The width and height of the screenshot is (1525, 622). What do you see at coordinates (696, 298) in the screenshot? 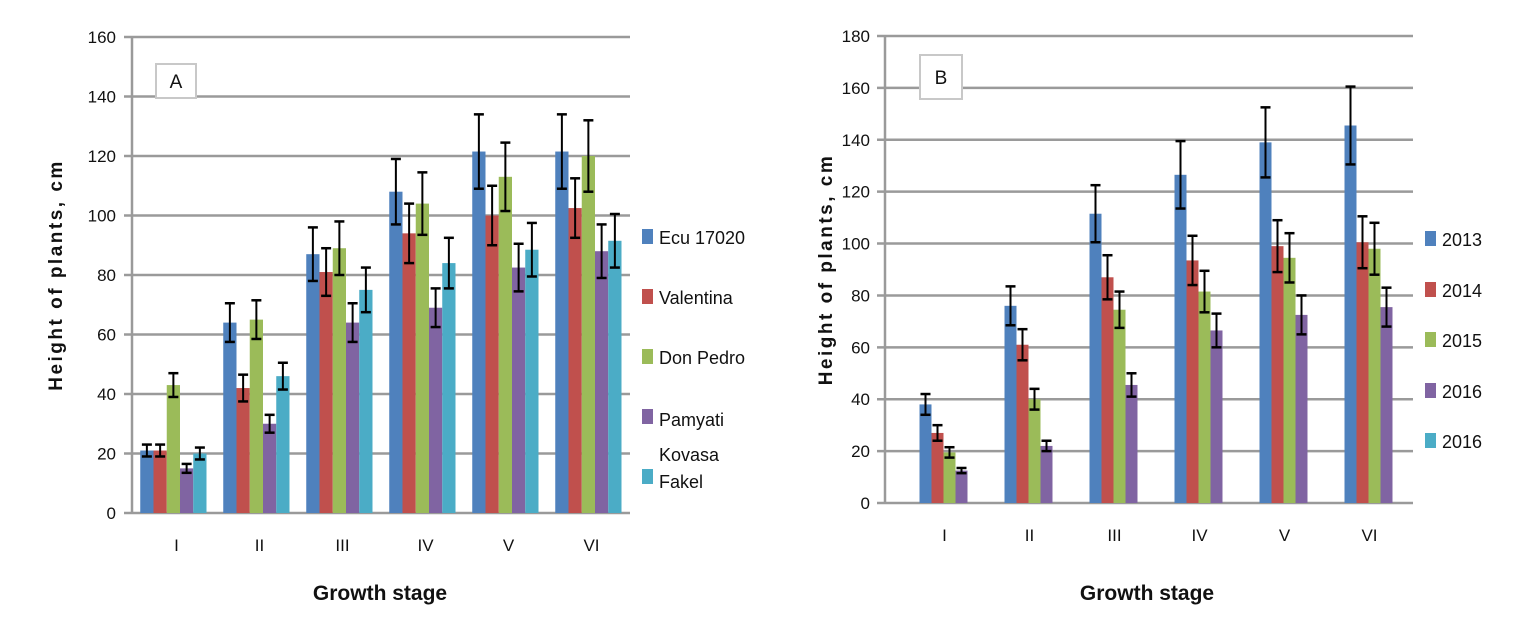
I see `legend-label: Valentina` at bounding box center [696, 298].